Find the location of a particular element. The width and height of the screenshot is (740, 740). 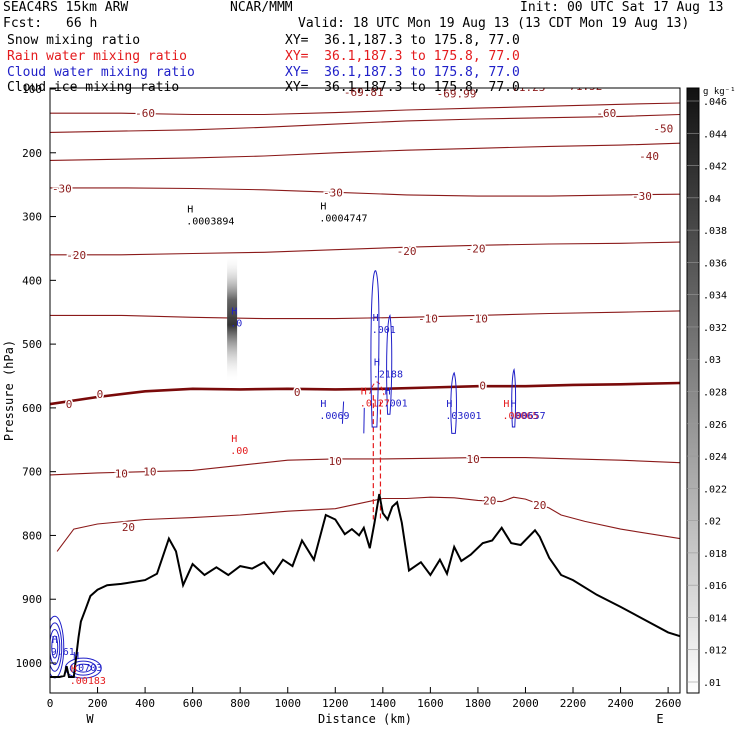

isotherm-minus20 is located at coordinates (365, 248).